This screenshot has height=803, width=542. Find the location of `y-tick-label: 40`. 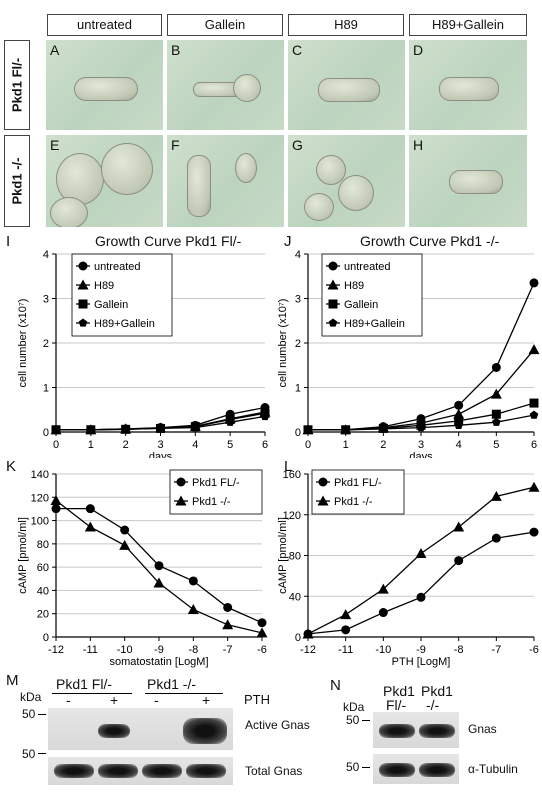

y-tick-label: 40 is located at coordinates (295, 597).